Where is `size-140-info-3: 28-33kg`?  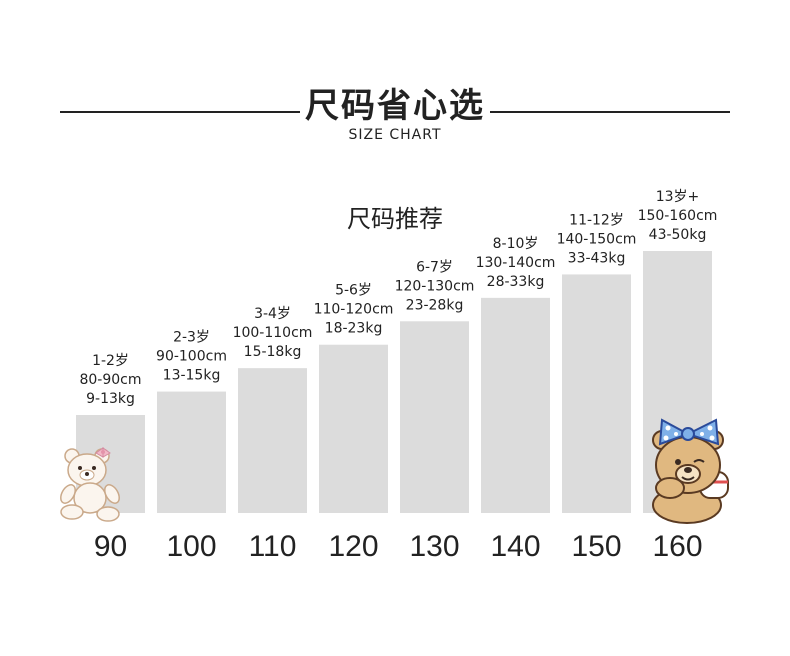
size-140-info-3: 28-33kg is located at coordinates (516, 282).